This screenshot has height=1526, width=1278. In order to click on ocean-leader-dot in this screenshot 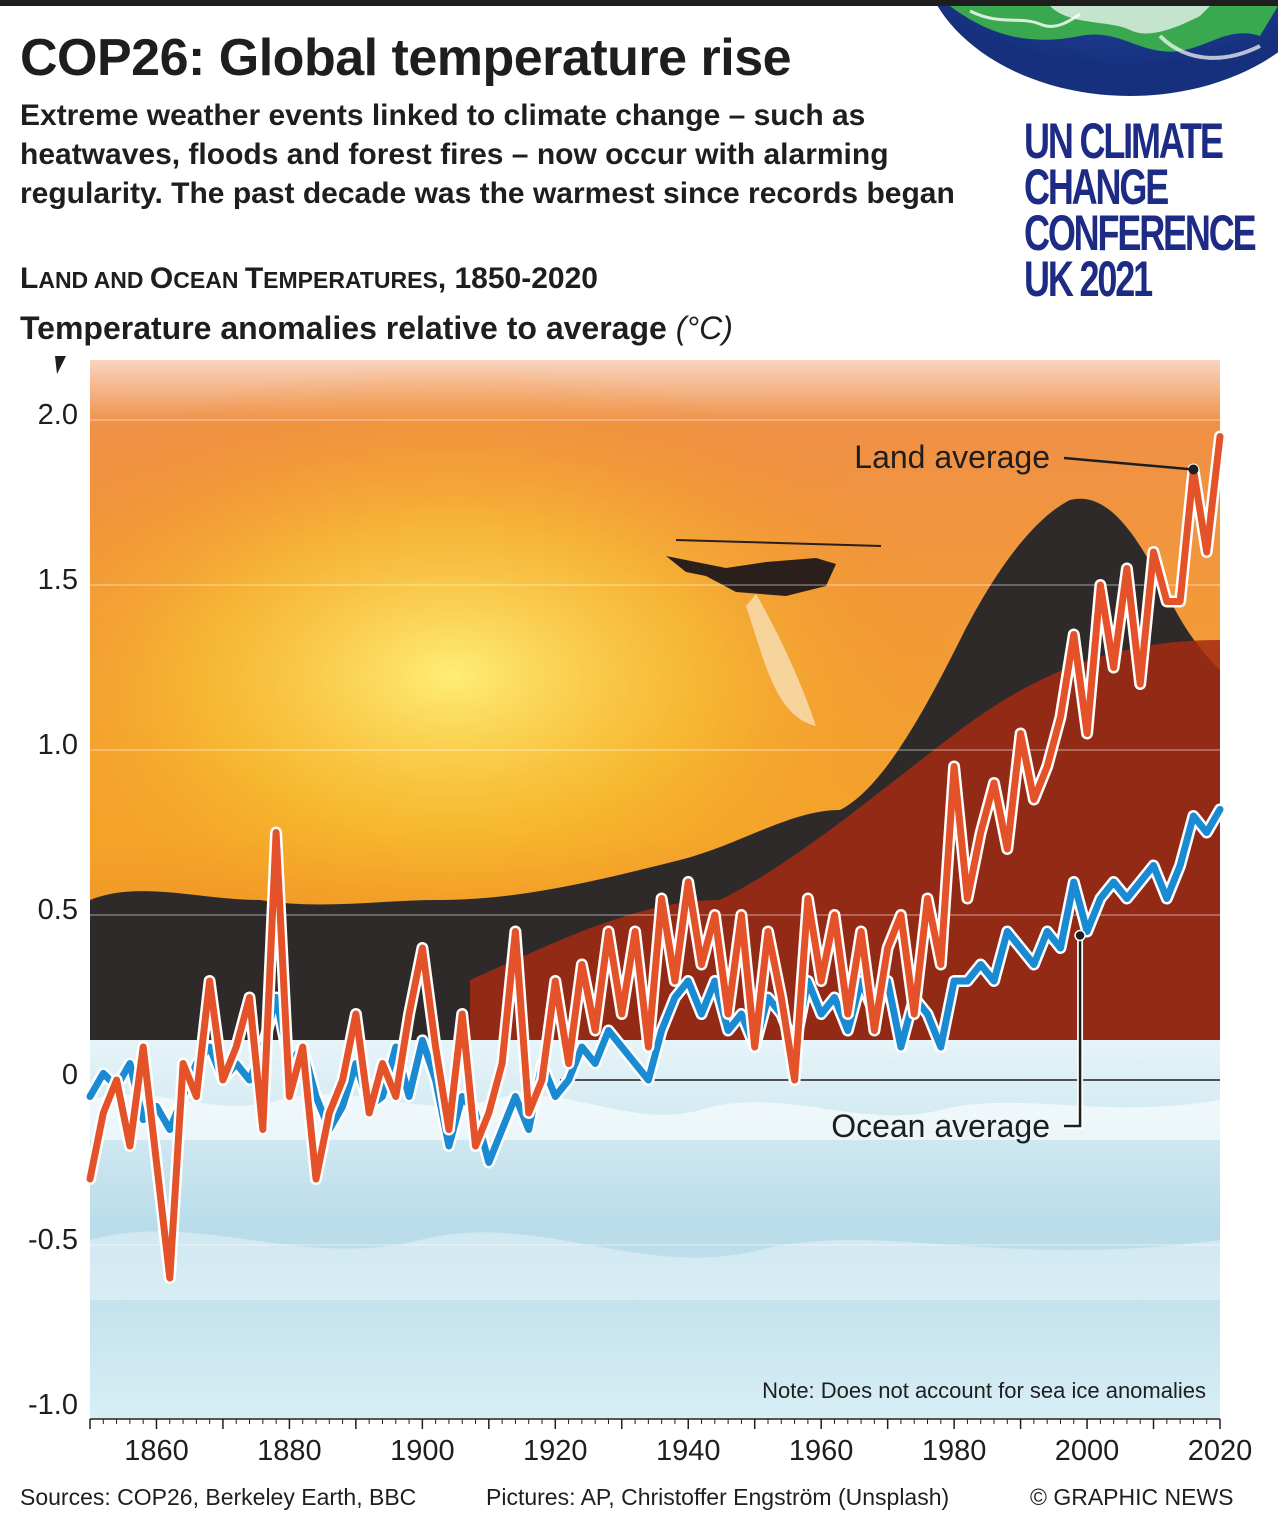, I will do `click(1080, 935)`.